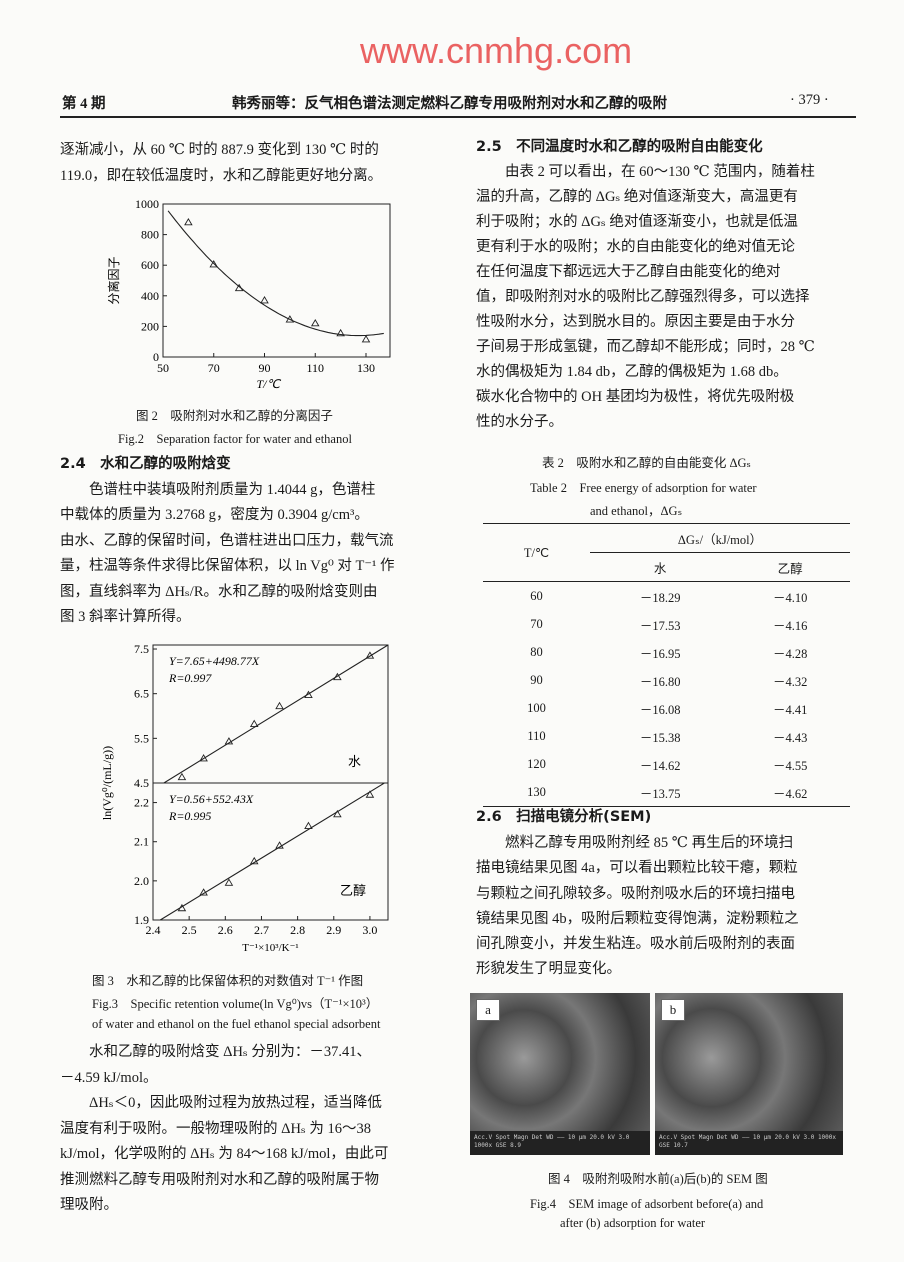 The height and width of the screenshot is (1262, 904). I want to click on y-axis-label: ln(Vg⁰/(mL/g)), so click(107, 783).